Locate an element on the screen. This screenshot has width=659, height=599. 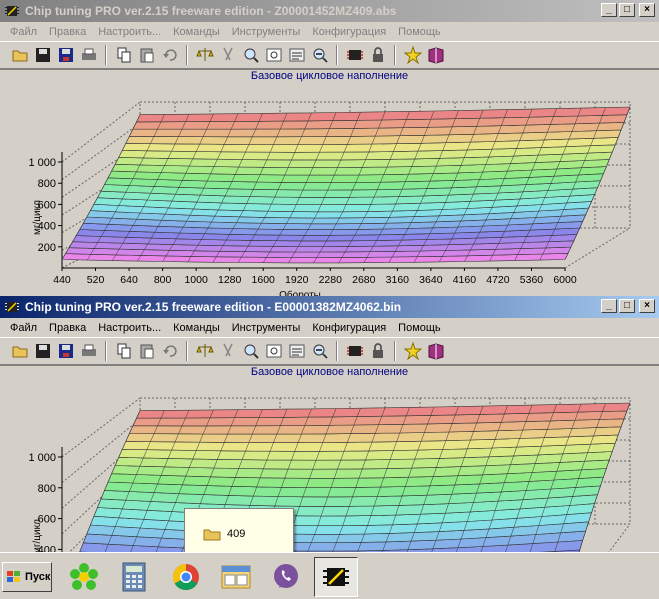
x-tick-label: 1280 is located at coordinates (230, 280).